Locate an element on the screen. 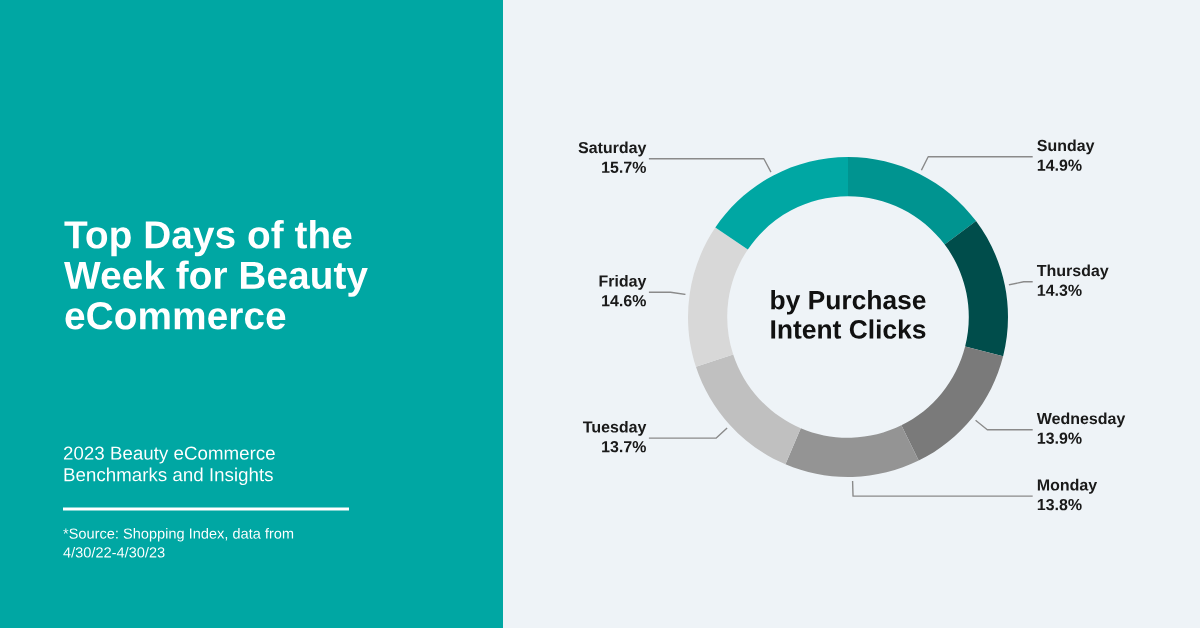  slice-label: Friday is located at coordinates (623, 282).